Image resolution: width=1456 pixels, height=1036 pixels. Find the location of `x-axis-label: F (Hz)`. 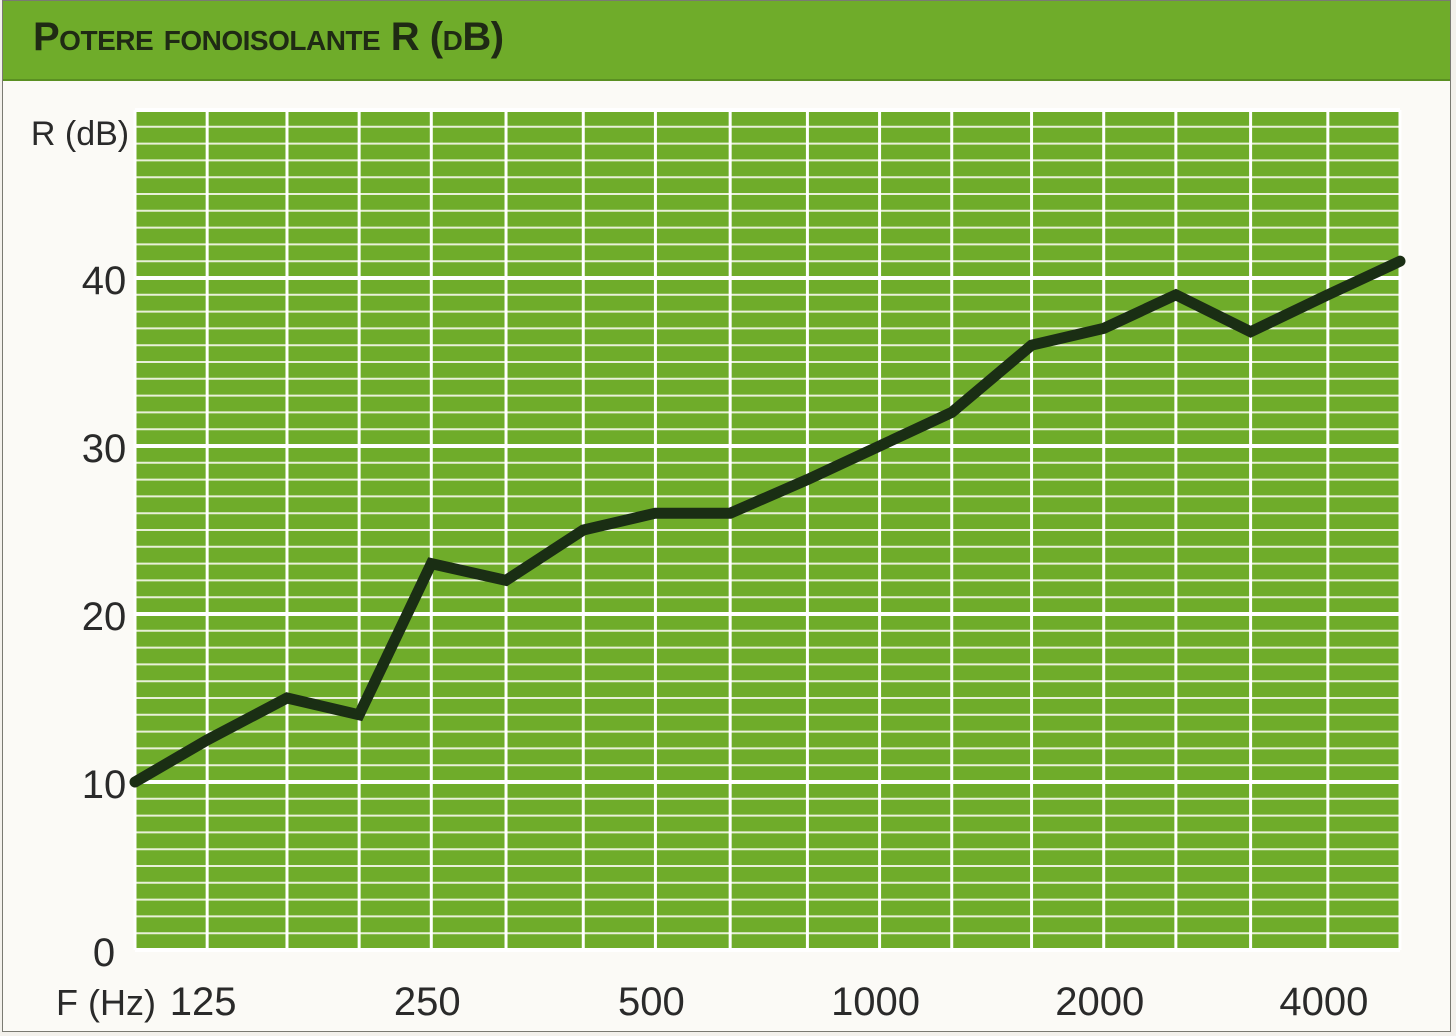

x-axis-label: F (Hz) is located at coordinates (106, 1002).